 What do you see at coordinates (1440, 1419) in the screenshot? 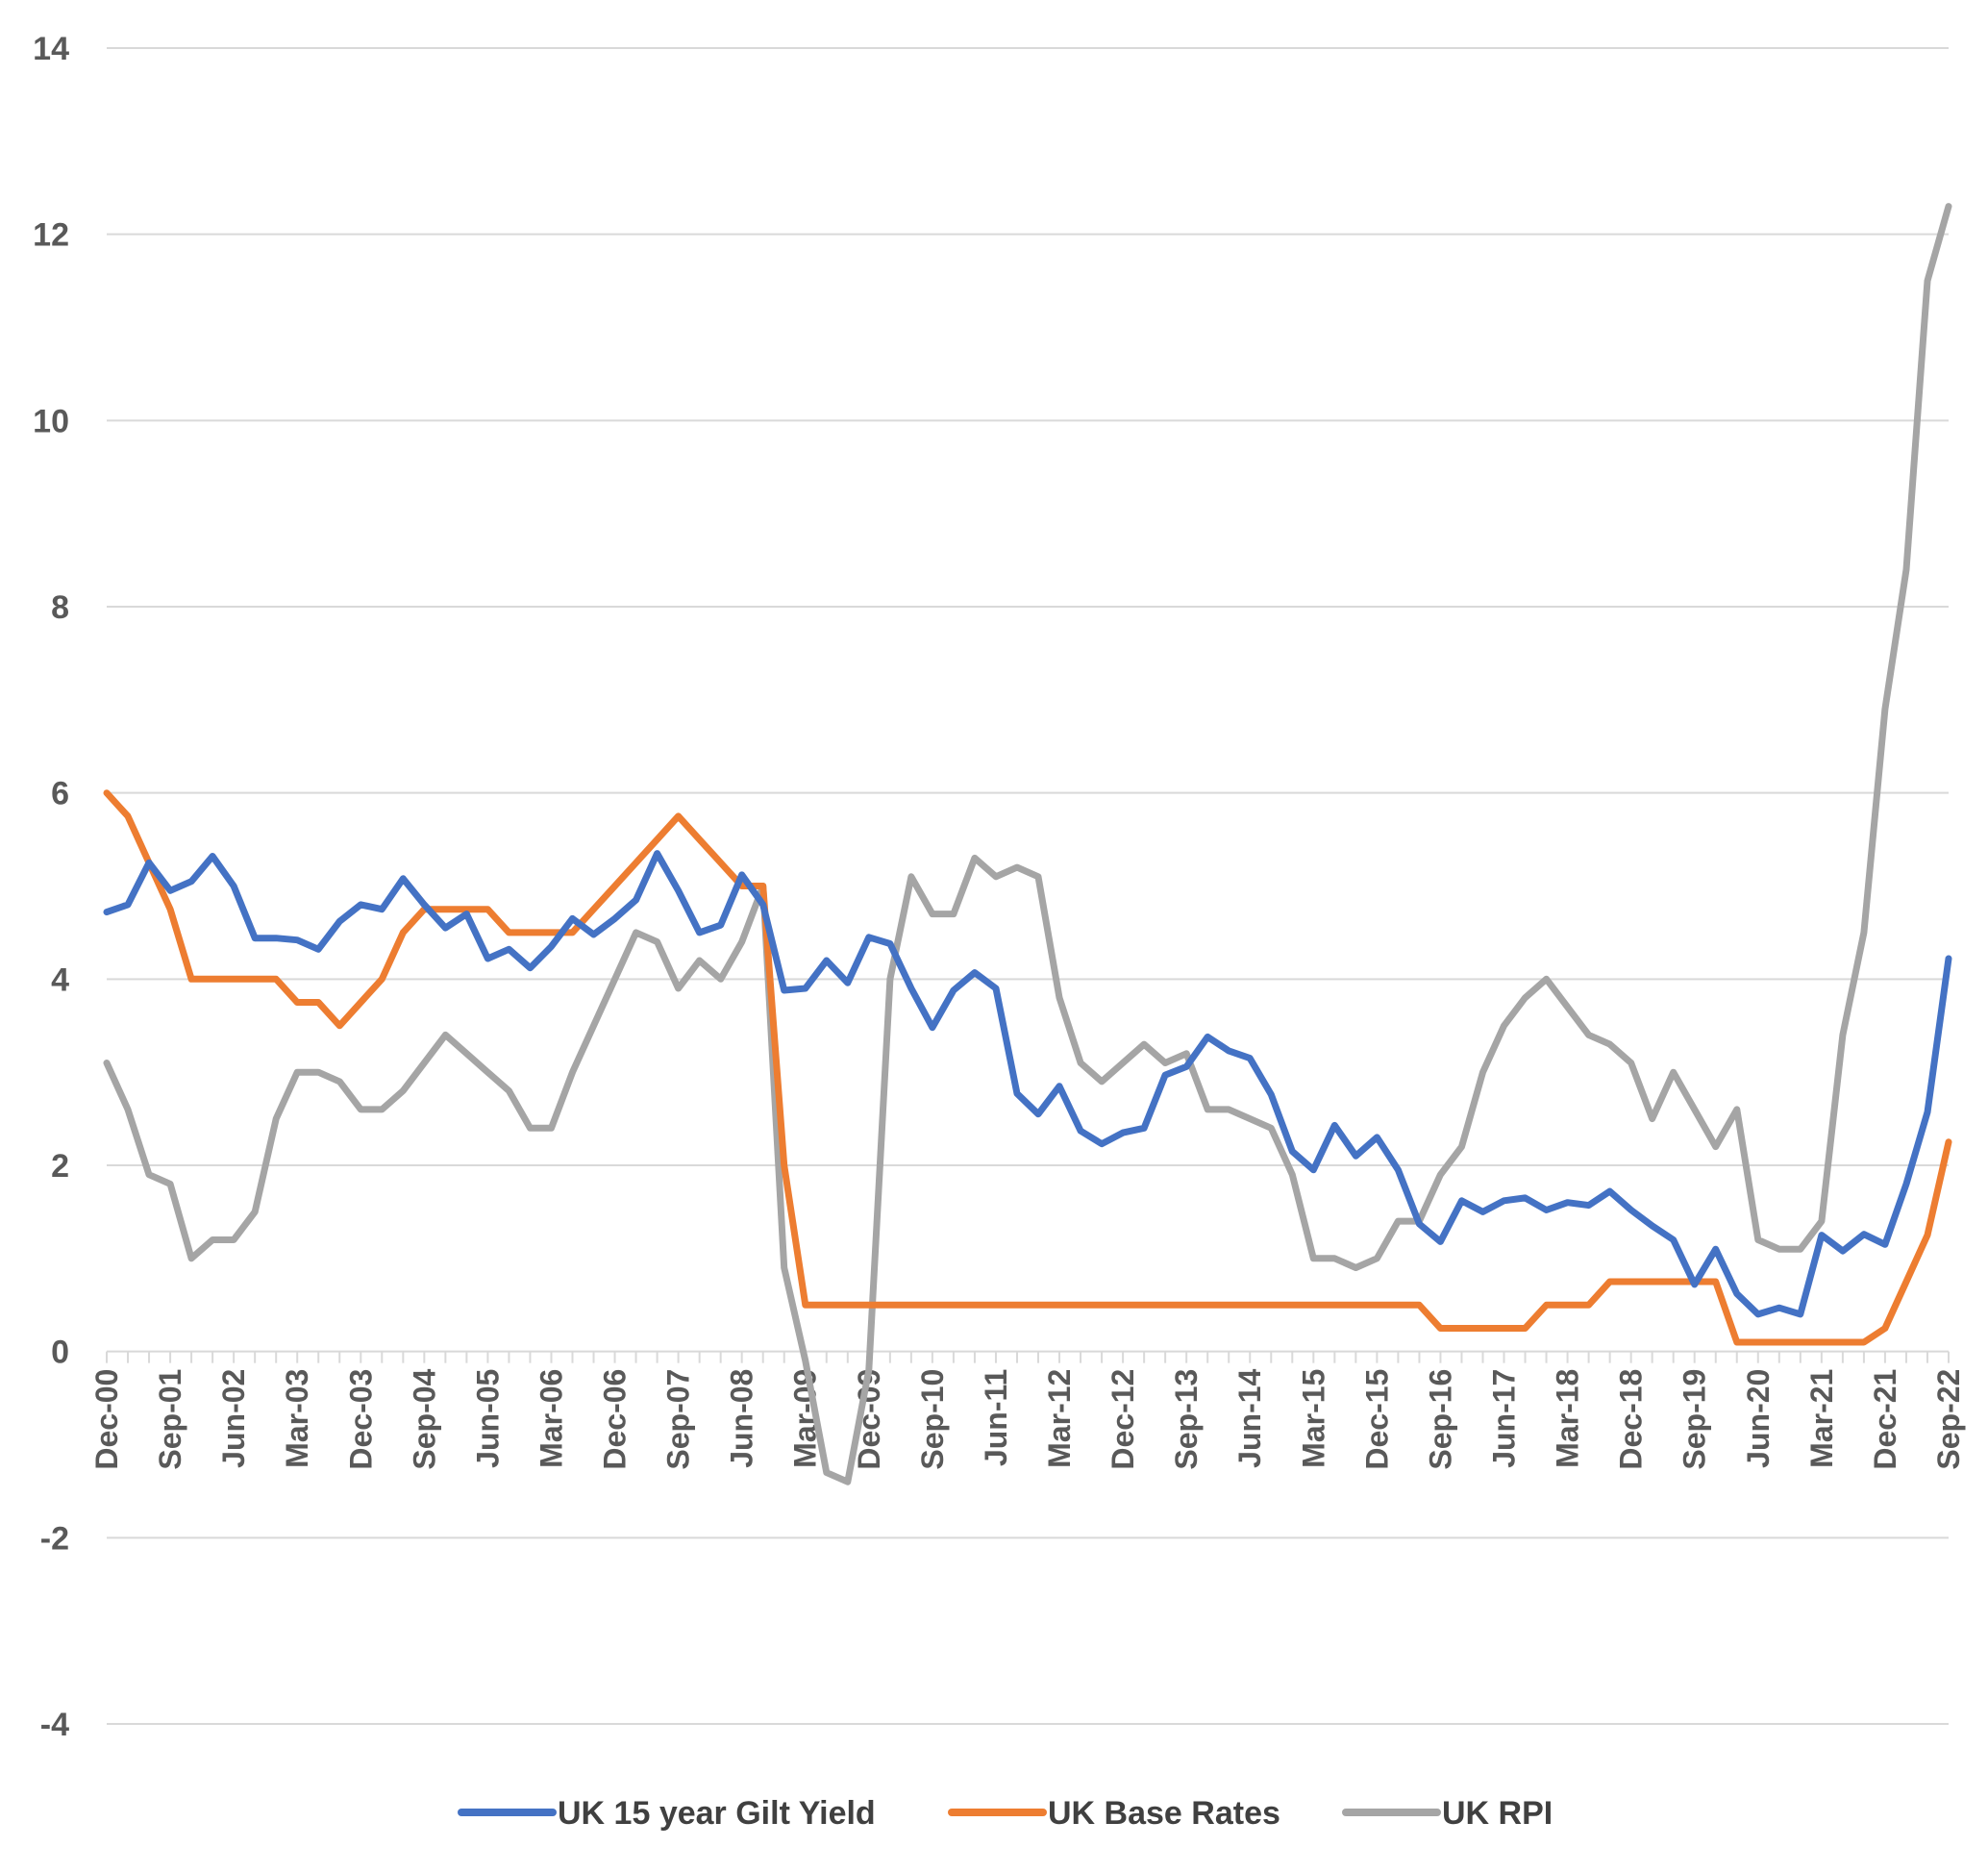
I see `x-tick-label: Sep-16` at bounding box center [1440, 1419].